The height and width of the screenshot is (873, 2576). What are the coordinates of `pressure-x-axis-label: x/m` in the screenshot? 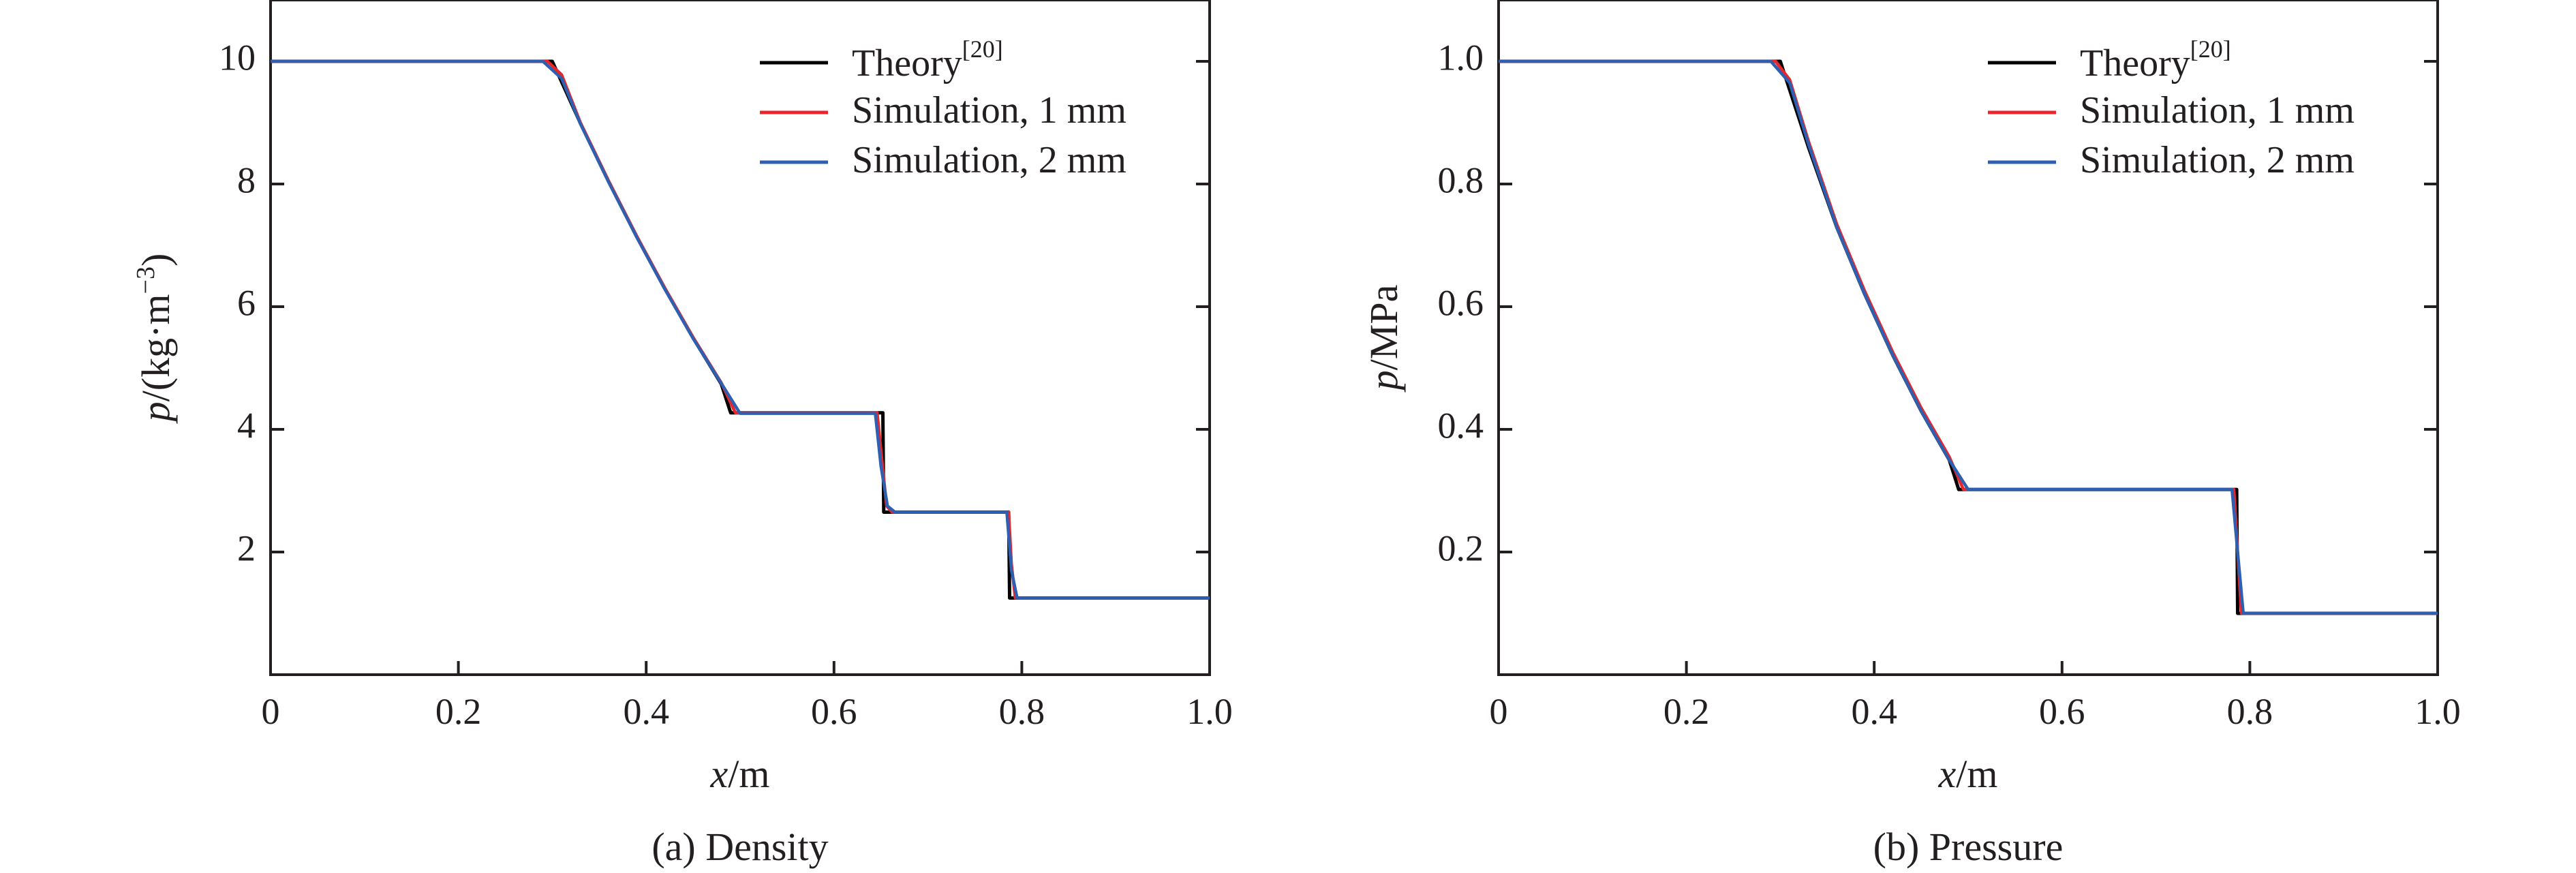 It's located at (1968, 774).